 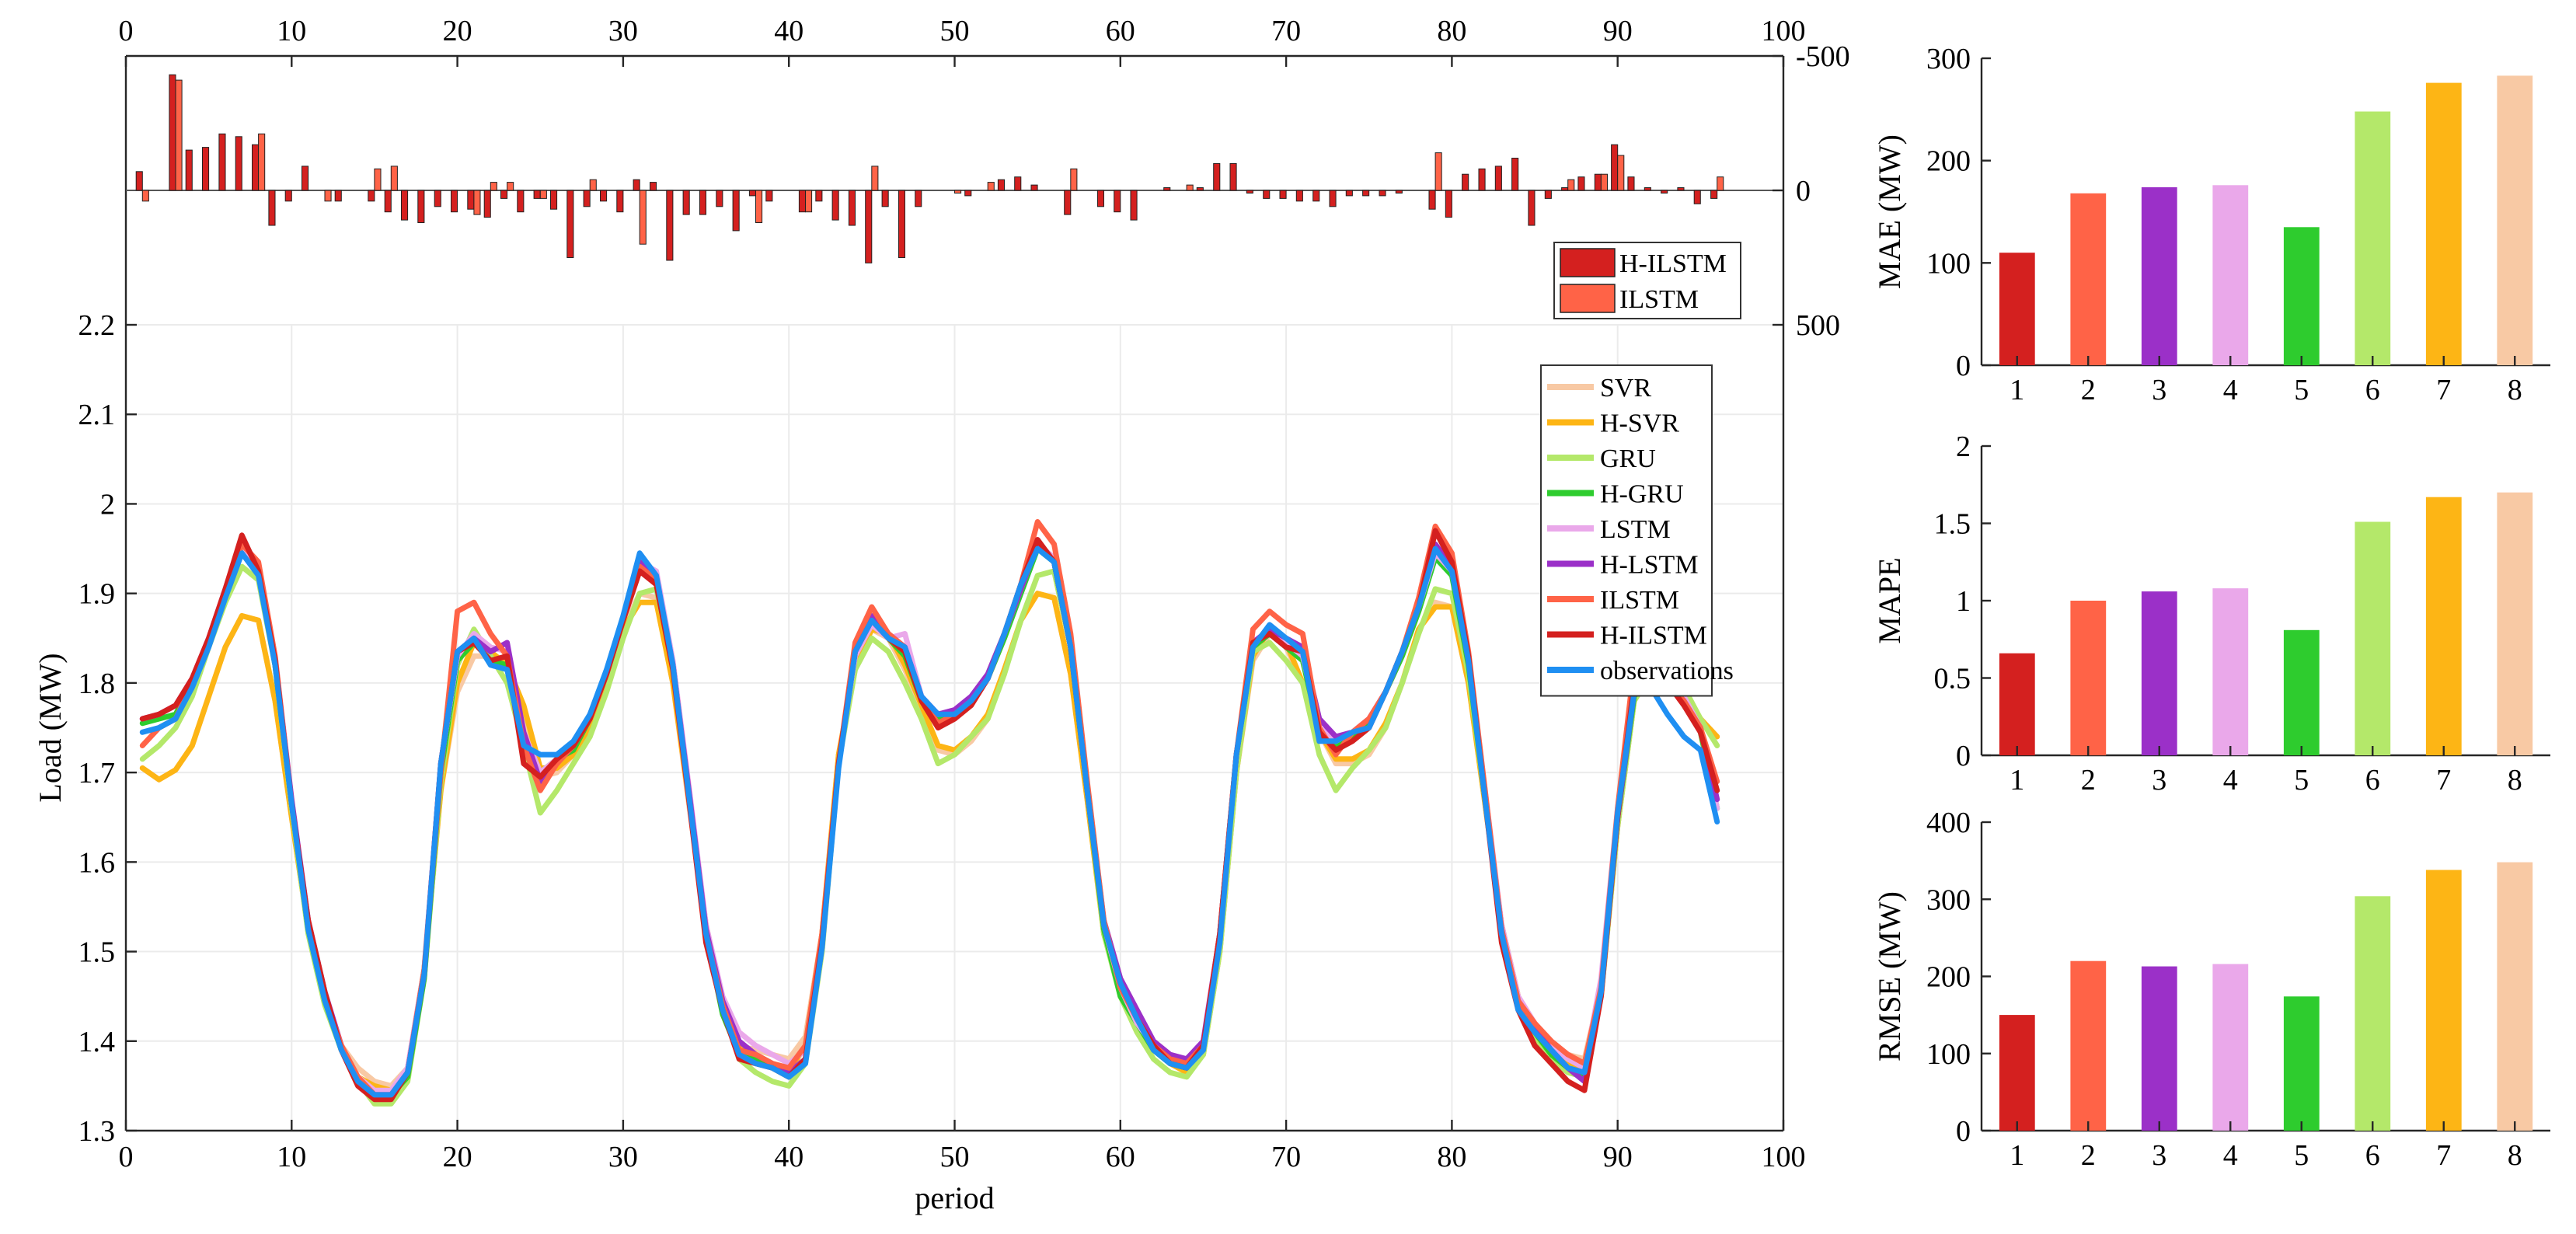 What do you see at coordinates (1949, 161) in the screenshot?
I see `metric-y-tick-label: 200` at bounding box center [1949, 161].